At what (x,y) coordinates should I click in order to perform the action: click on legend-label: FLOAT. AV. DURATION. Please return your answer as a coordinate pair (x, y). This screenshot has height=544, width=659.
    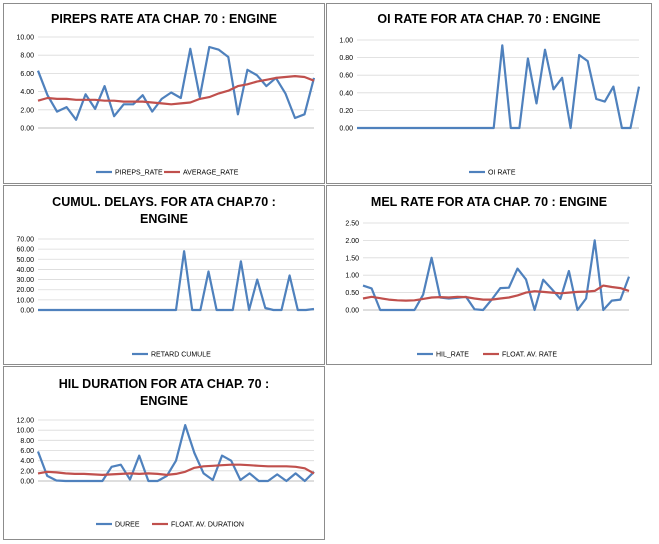
    Looking at the image, I should click on (207, 525).